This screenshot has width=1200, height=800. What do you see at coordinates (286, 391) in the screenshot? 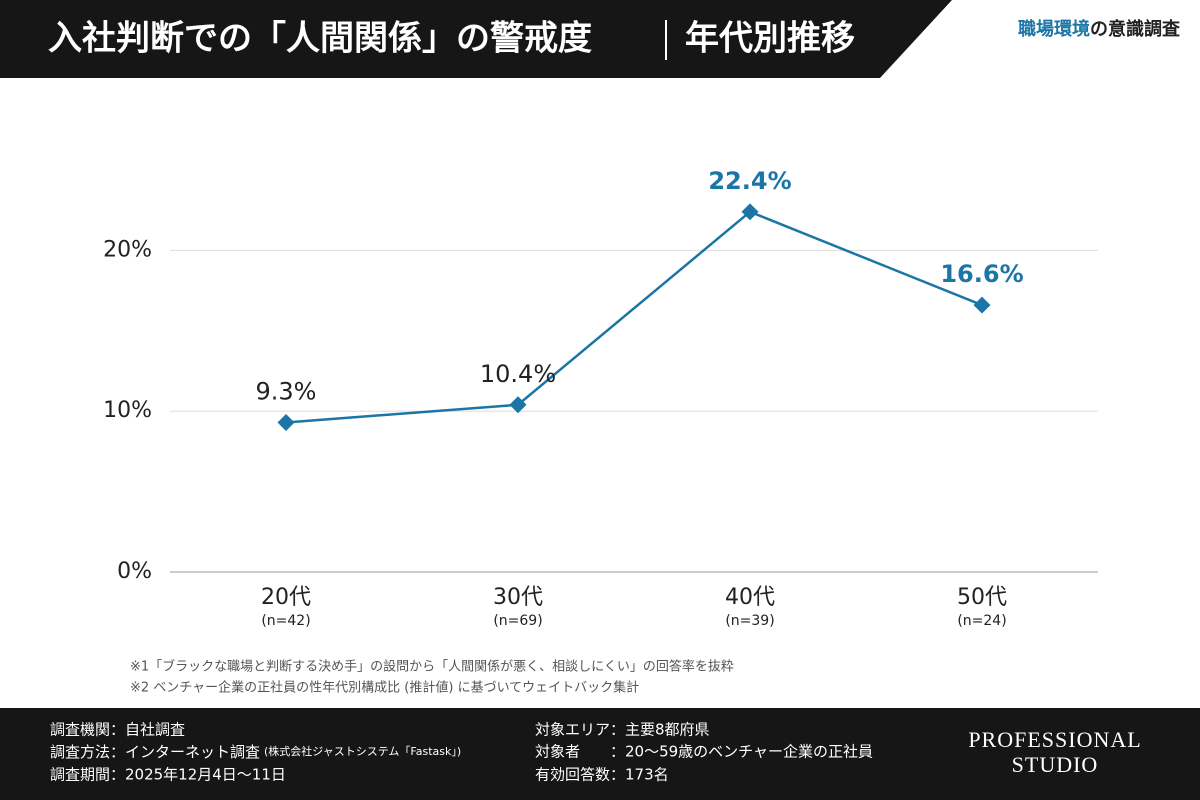
I see `value-label: 9.3%` at bounding box center [286, 391].